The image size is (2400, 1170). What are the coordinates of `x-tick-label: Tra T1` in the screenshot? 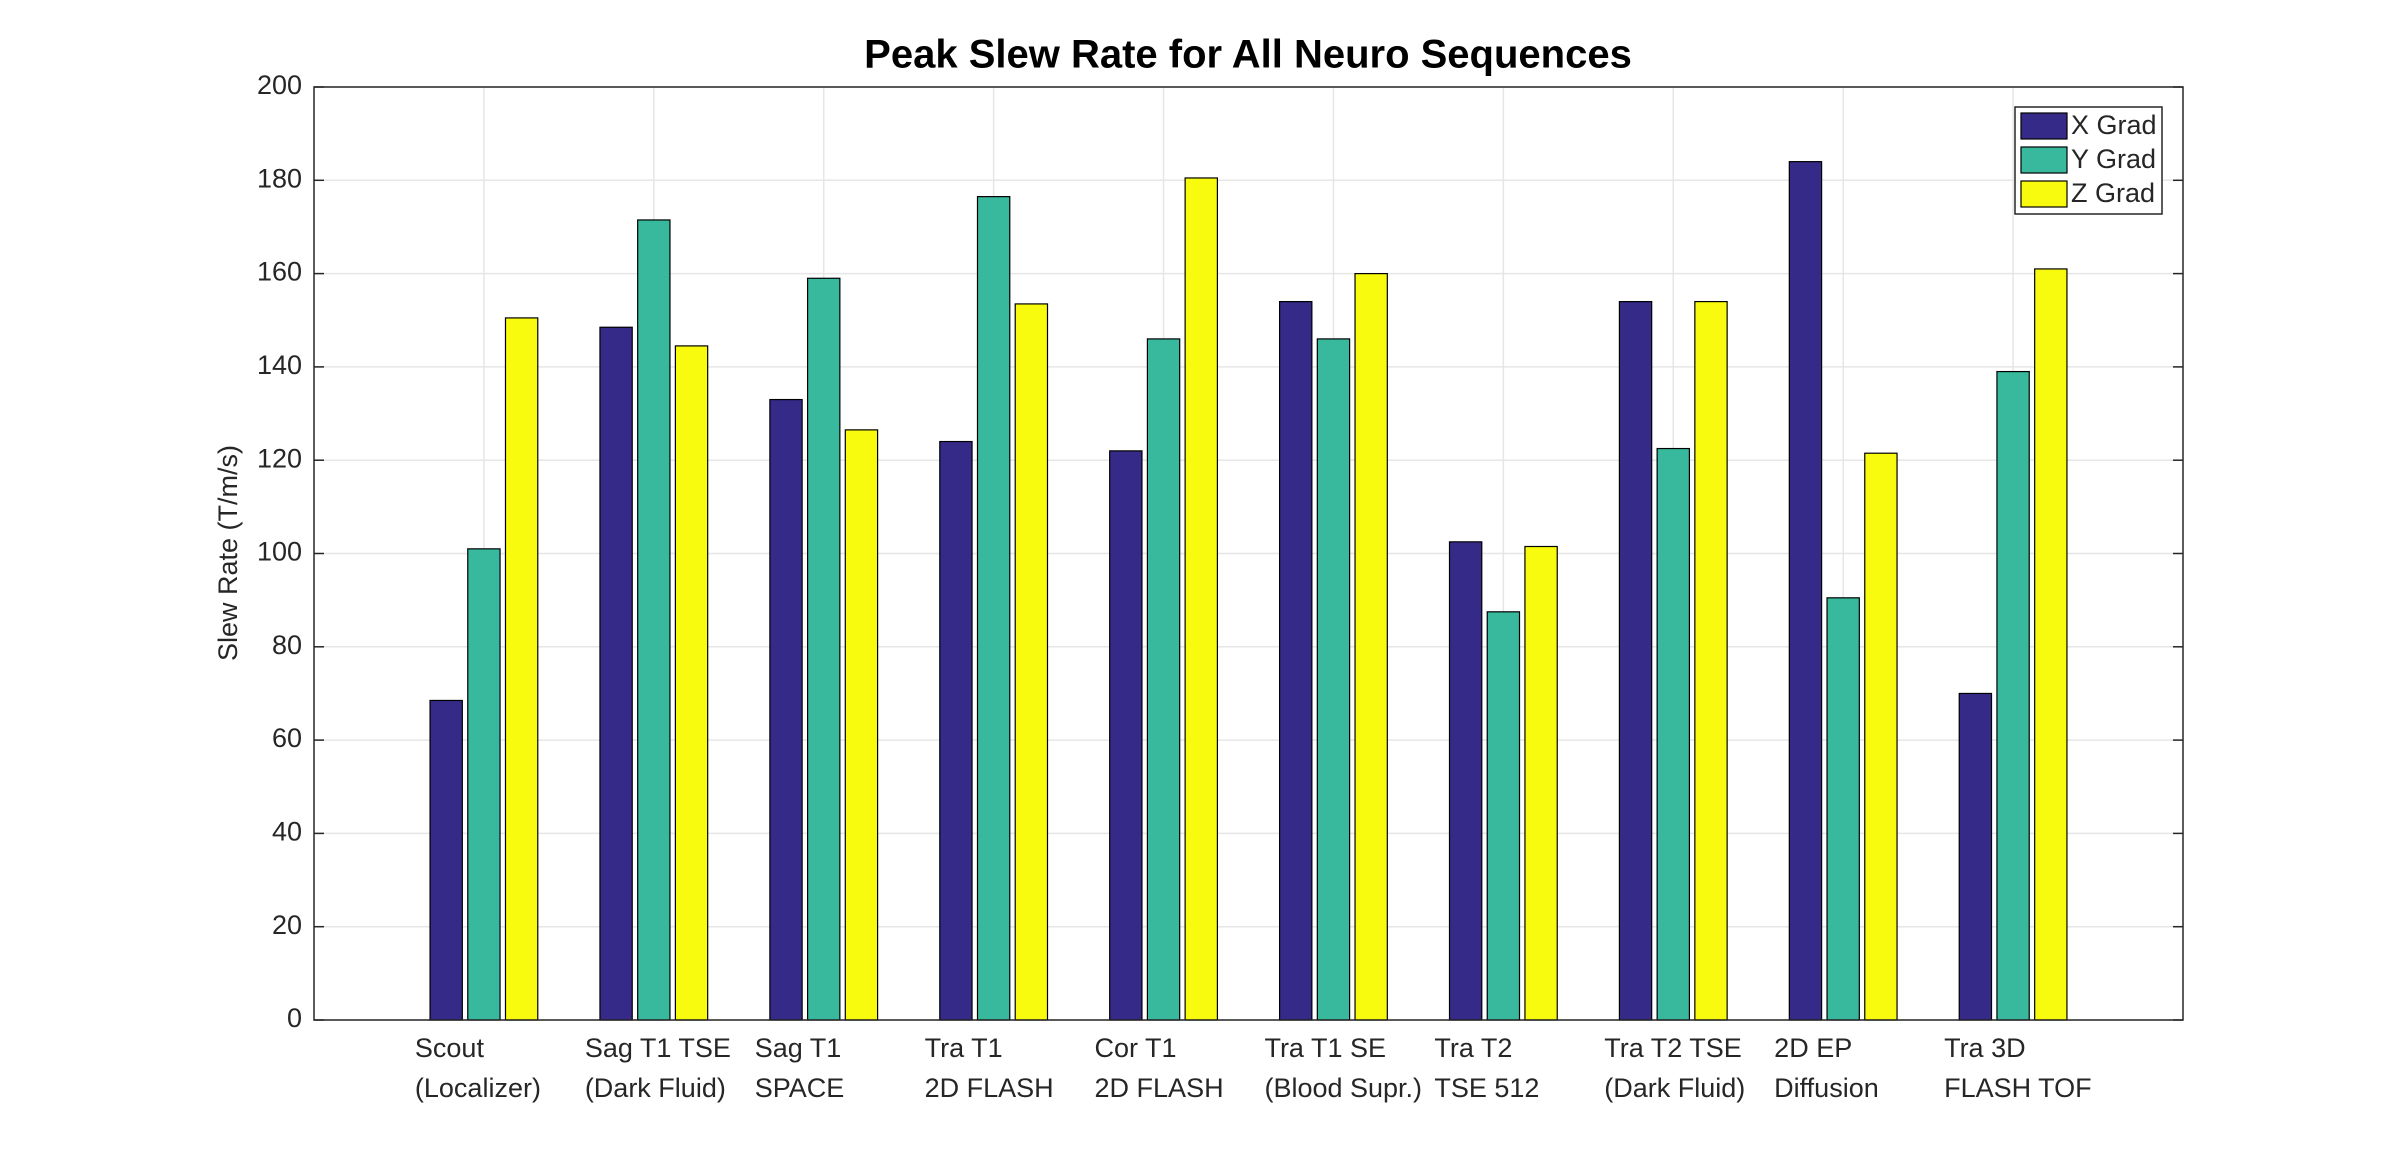 It's located at (964, 1048).